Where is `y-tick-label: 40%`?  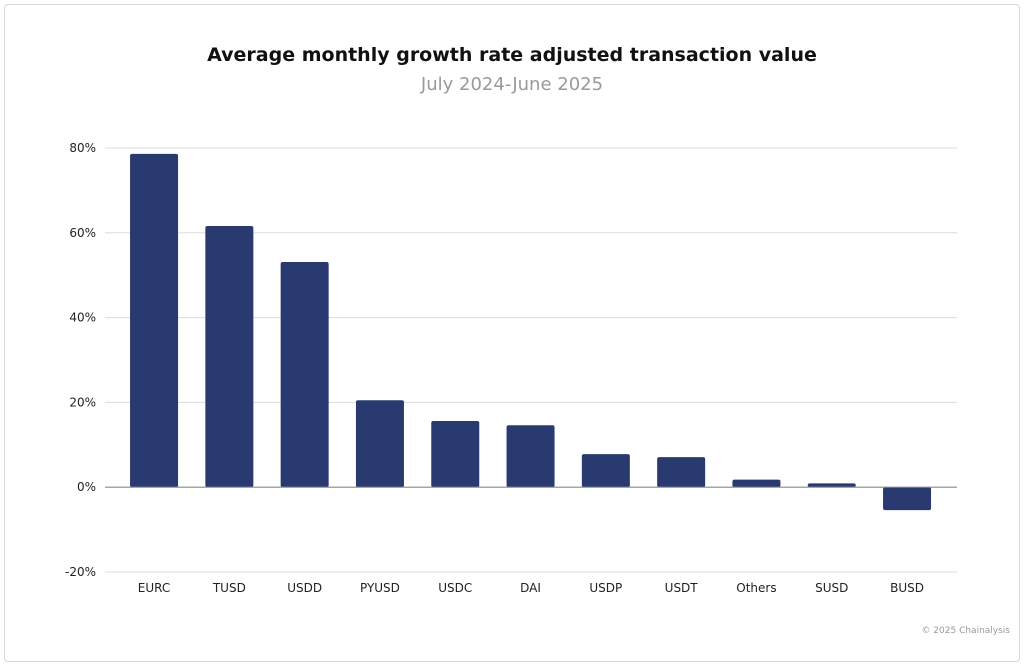 y-tick-label: 40% is located at coordinates (82, 318).